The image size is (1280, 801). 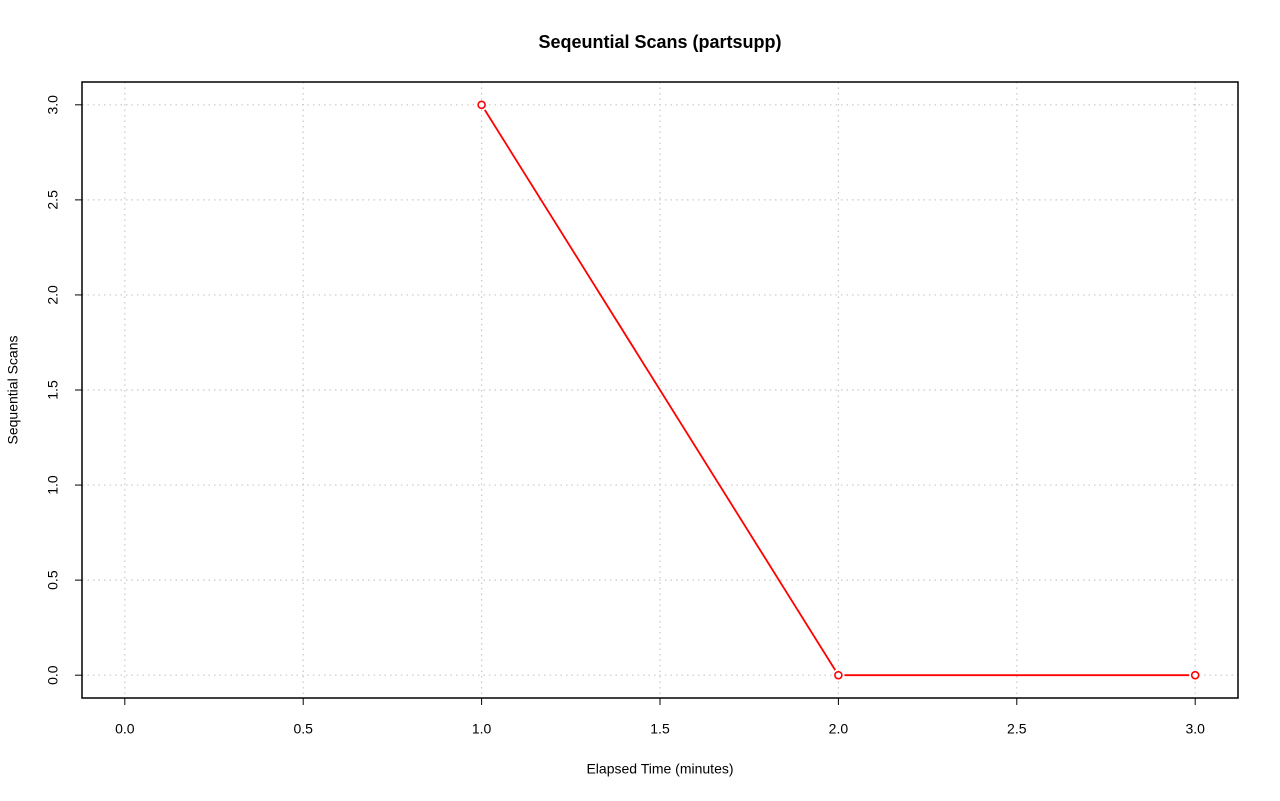 I want to click on x-tick-label: 2.5, so click(x=1017, y=729).